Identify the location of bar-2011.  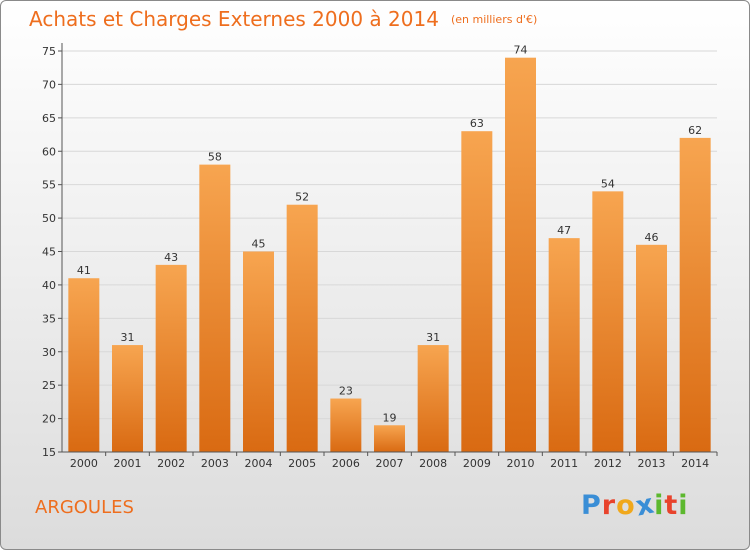
(564, 345).